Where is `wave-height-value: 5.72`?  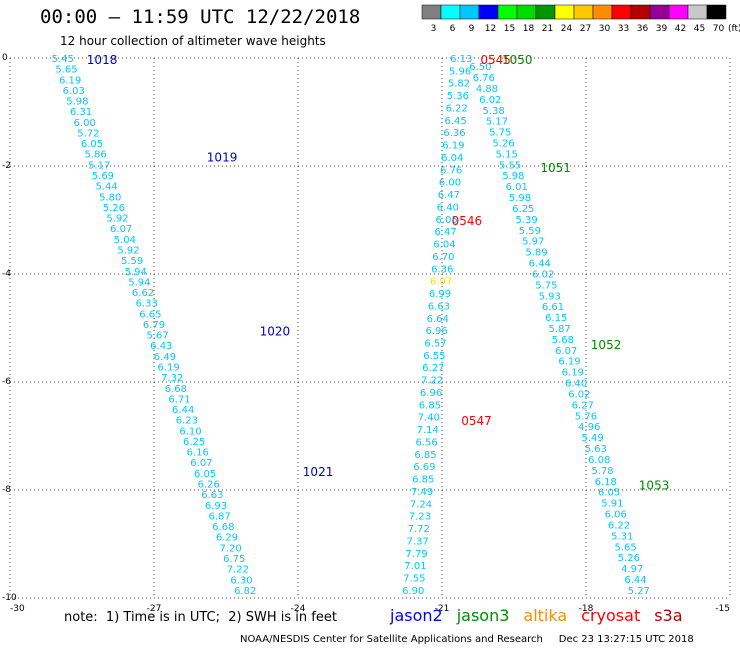 wave-height-value: 5.72 is located at coordinates (88, 133).